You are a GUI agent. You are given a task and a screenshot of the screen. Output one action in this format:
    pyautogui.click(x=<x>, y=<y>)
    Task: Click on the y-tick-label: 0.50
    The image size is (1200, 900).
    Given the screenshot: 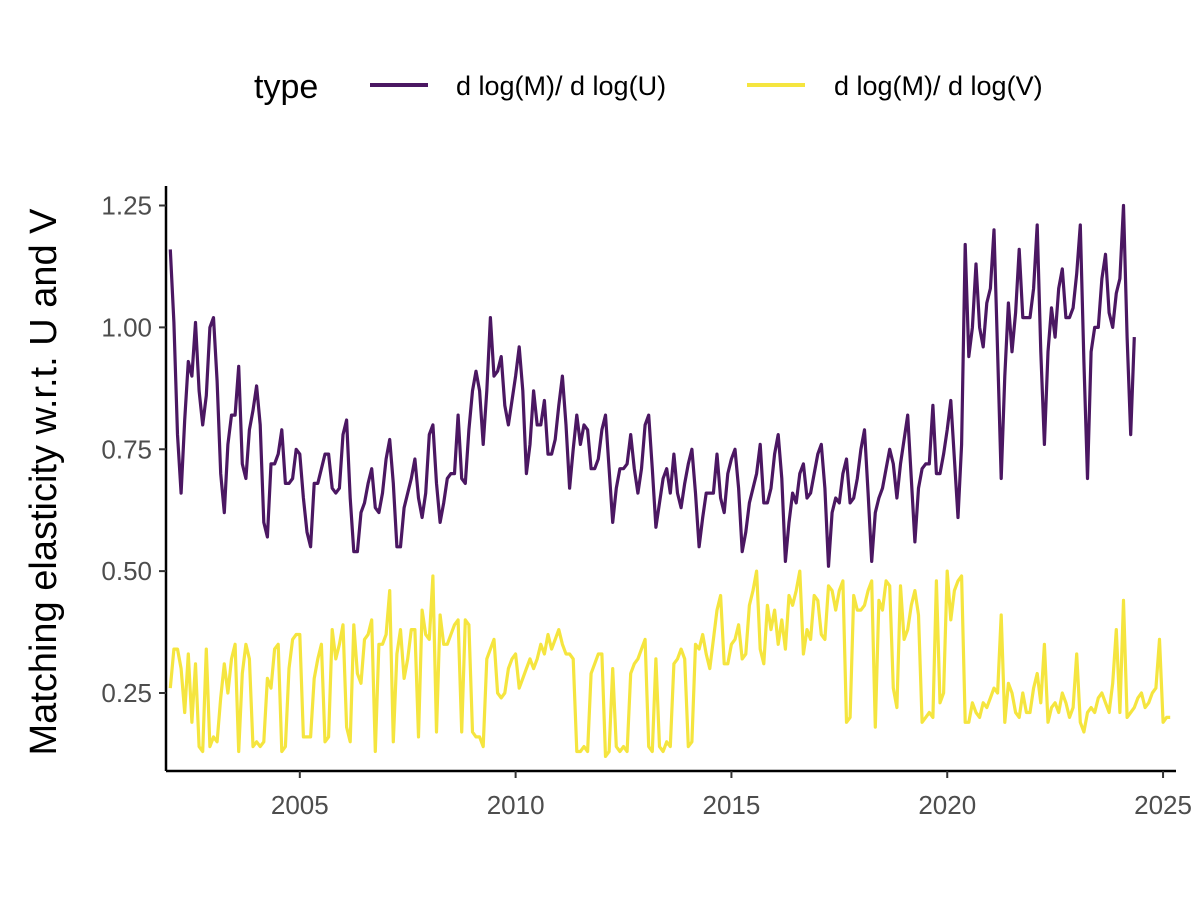 What is the action you would take?
    pyautogui.click(x=126, y=571)
    